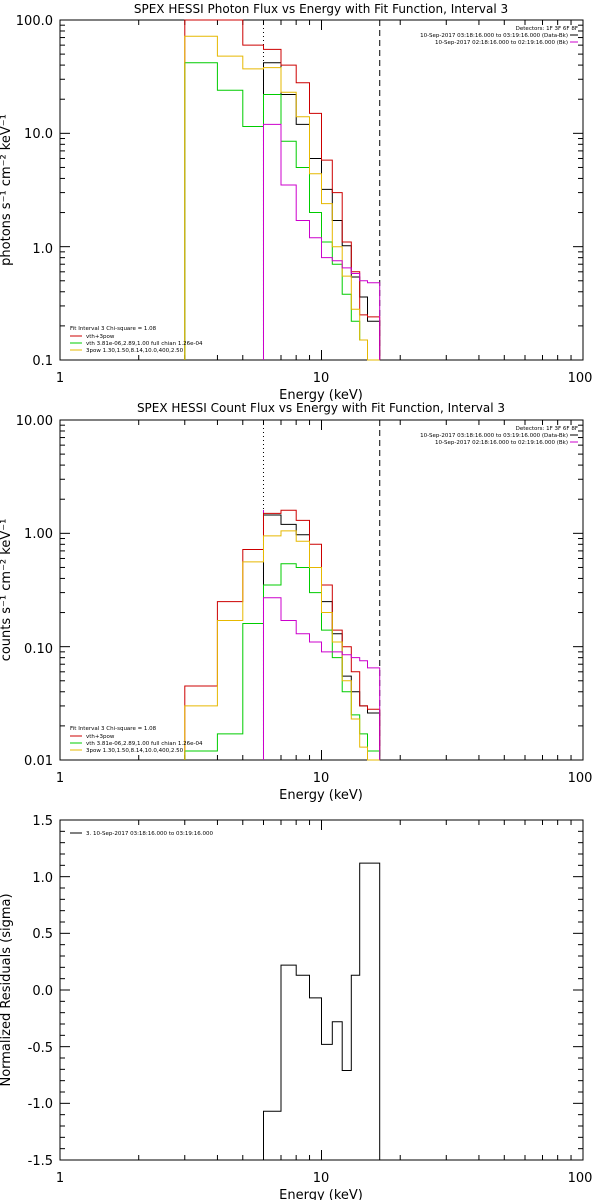 This screenshot has width=600, height=1200. Describe the element at coordinates (135, 351) in the screenshot. I see `panel1-legend-item: 3pow 1.30,1.50,8.14,10.0,400,2.50` at that location.